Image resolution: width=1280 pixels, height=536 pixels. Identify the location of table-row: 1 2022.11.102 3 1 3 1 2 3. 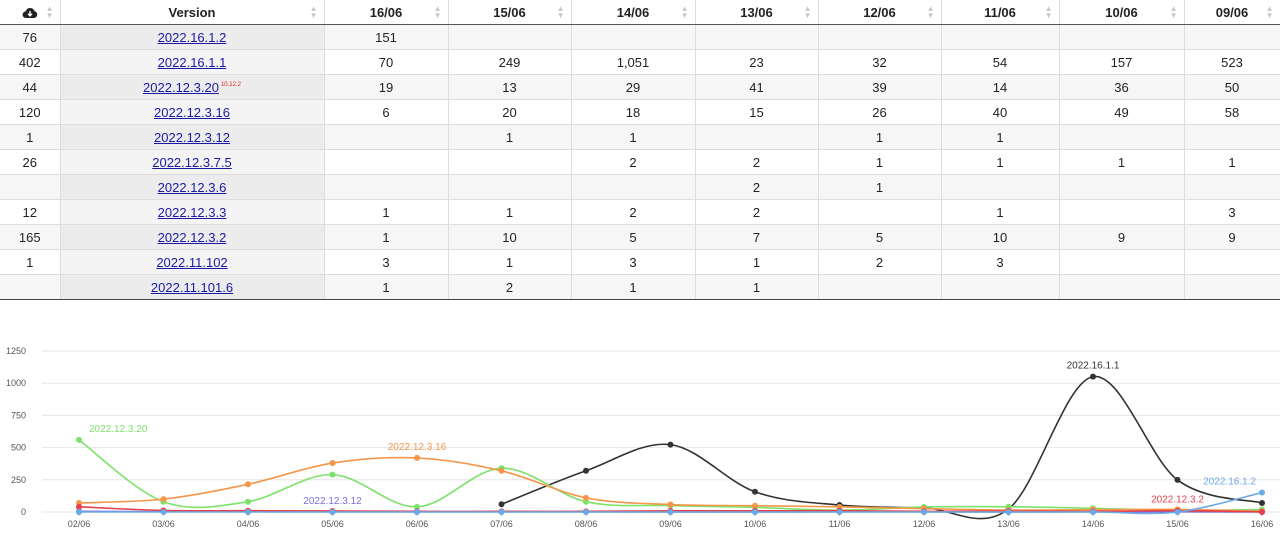
(640, 262).